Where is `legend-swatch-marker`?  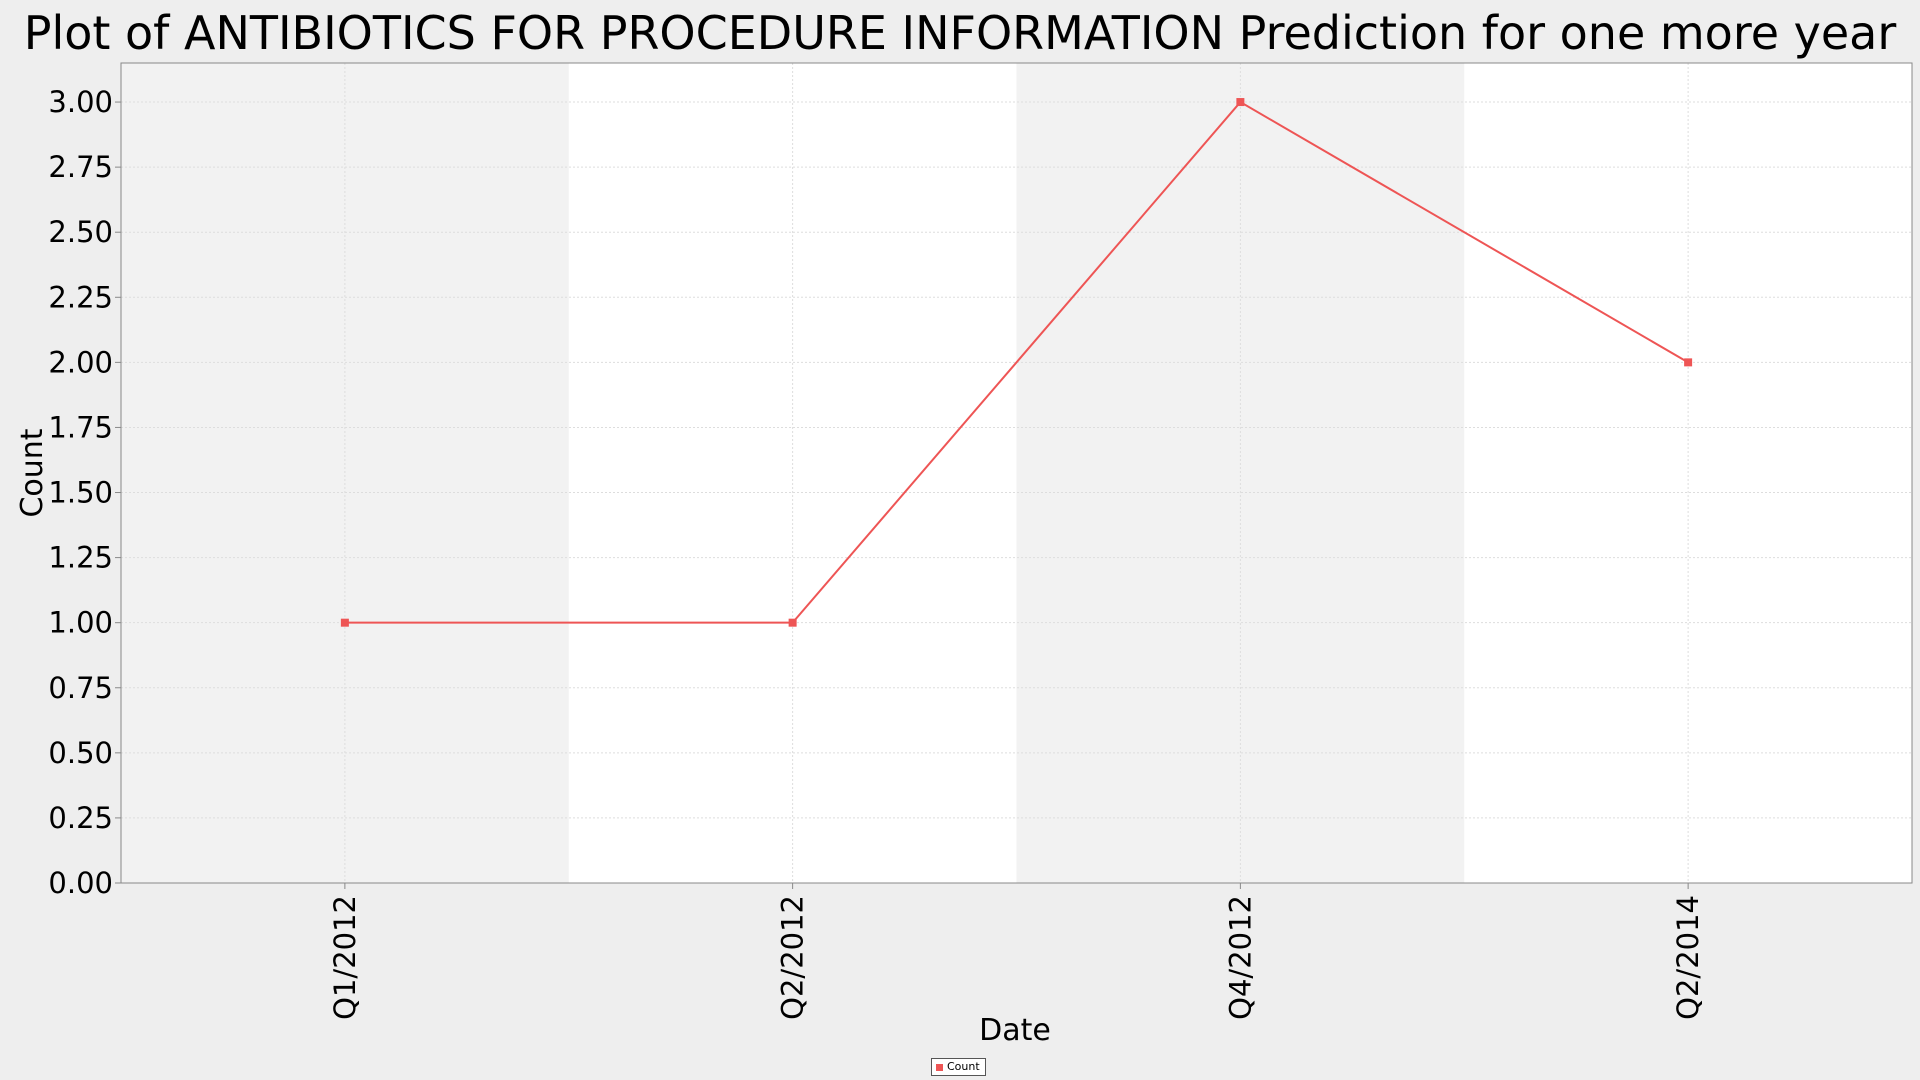
legend-swatch-marker is located at coordinates (939, 1067).